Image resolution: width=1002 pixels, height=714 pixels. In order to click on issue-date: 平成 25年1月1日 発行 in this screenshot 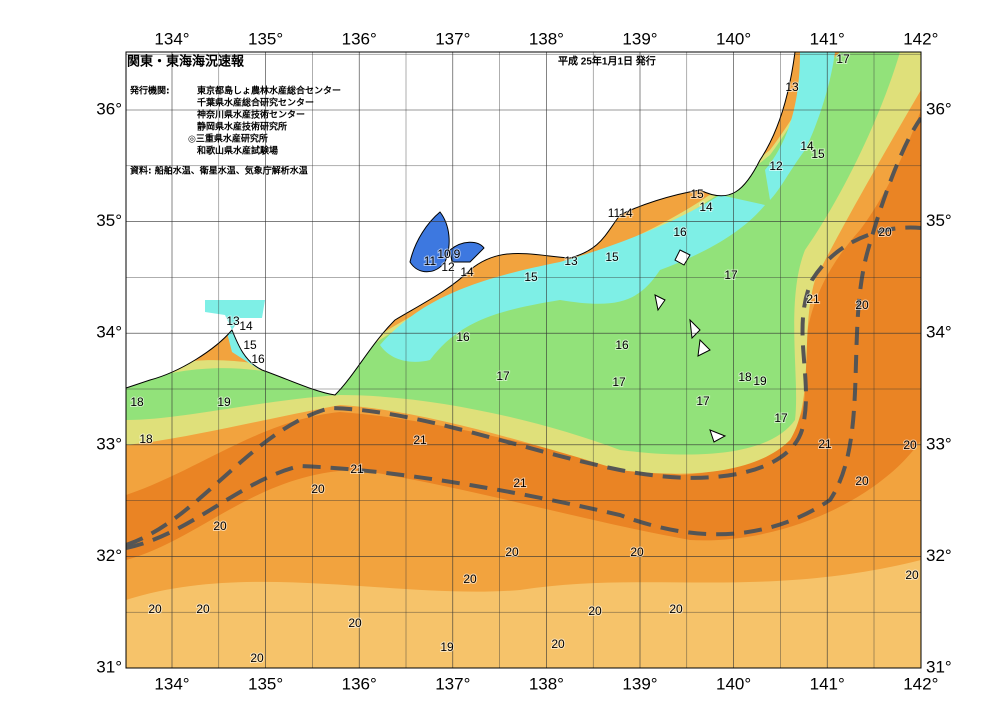, I will do `click(607, 61)`.